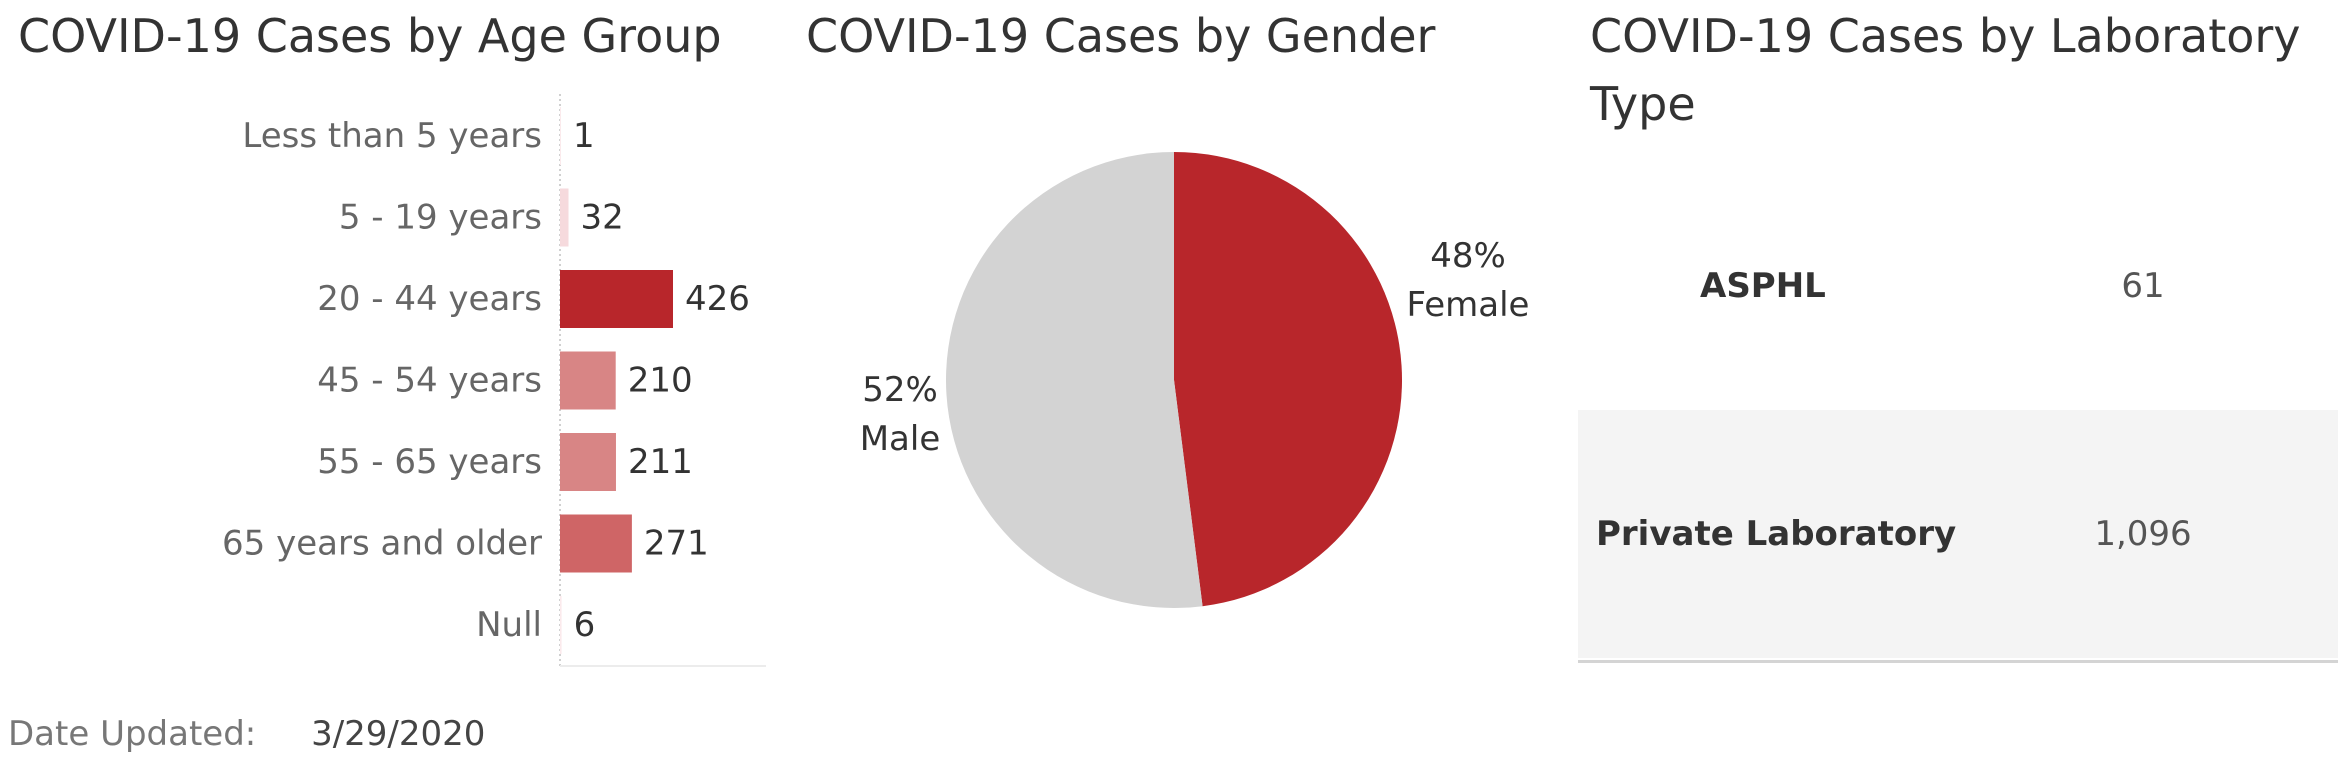 The height and width of the screenshot is (776, 2346). Describe the element at coordinates (1763, 286) in the screenshot. I see `lab-name: ASPHL` at that location.